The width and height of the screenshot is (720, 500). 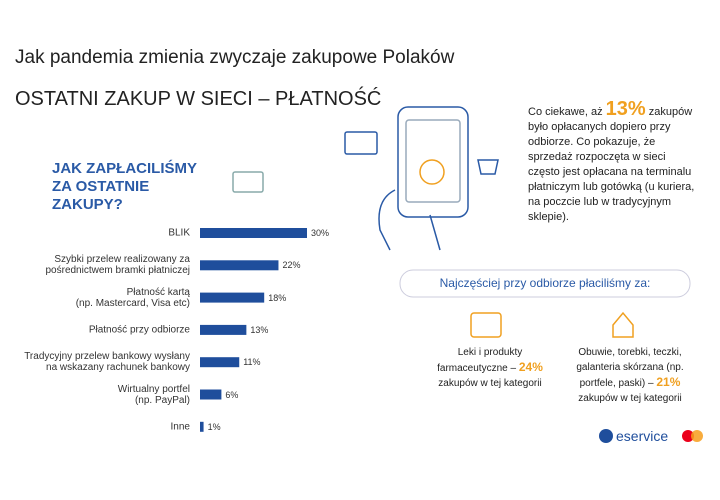 What do you see at coordinates (180, 427) in the screenshot?
I see `category-label: Inne` at bounding box center [180, 427].